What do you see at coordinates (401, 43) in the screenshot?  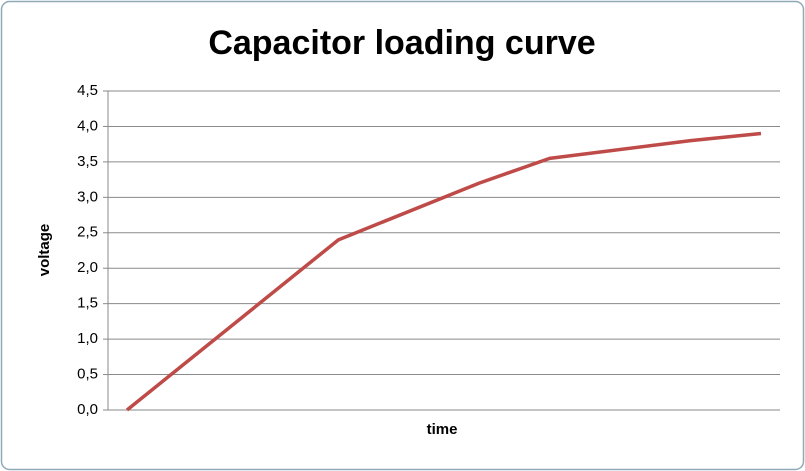 I see `chart-title: Capacitor loading curve` at bounding box center [401, 43].